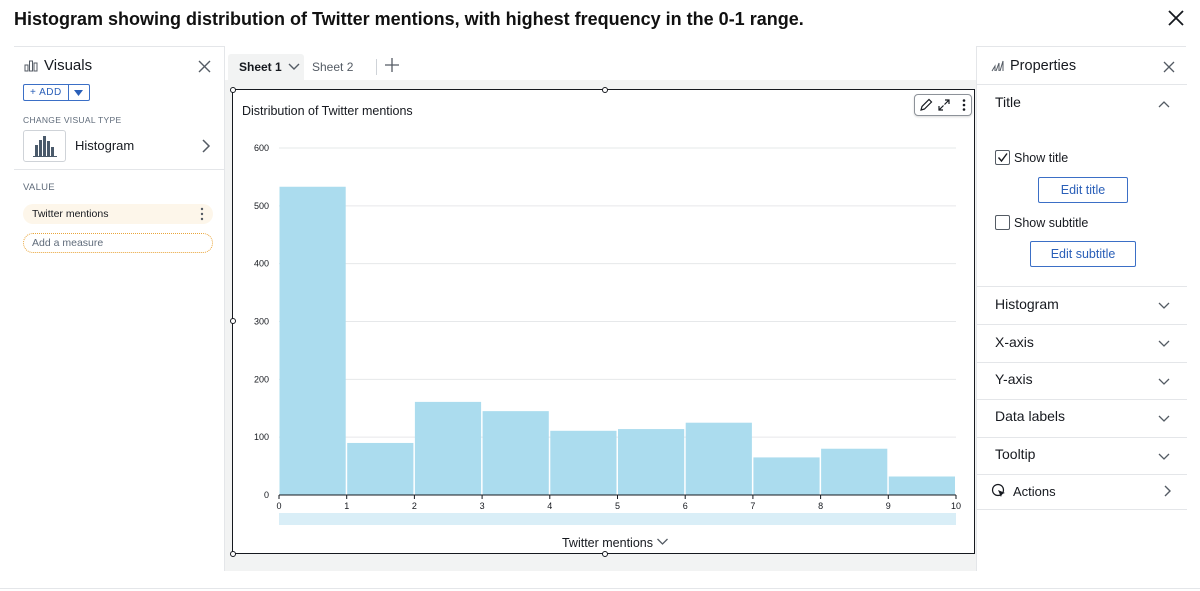 The image size is (1200, 591). What do you see at coordinates (346, 506) in the screenshot?
I see `x-tick-label: 1` at bounding box center [346, 506].